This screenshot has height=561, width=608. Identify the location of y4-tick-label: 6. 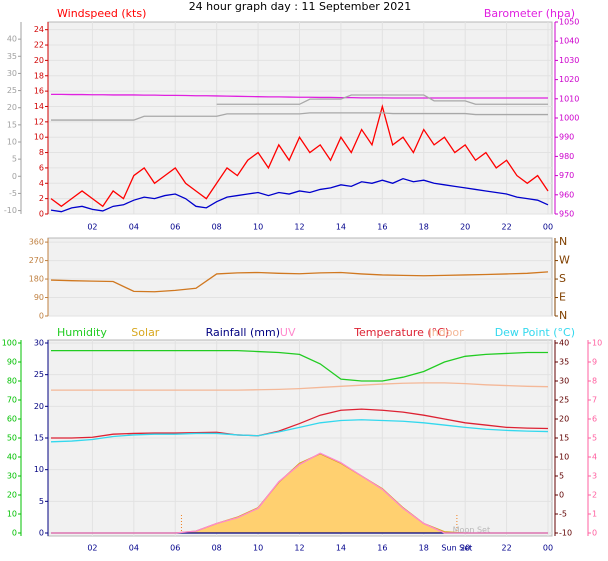
(594, 419).